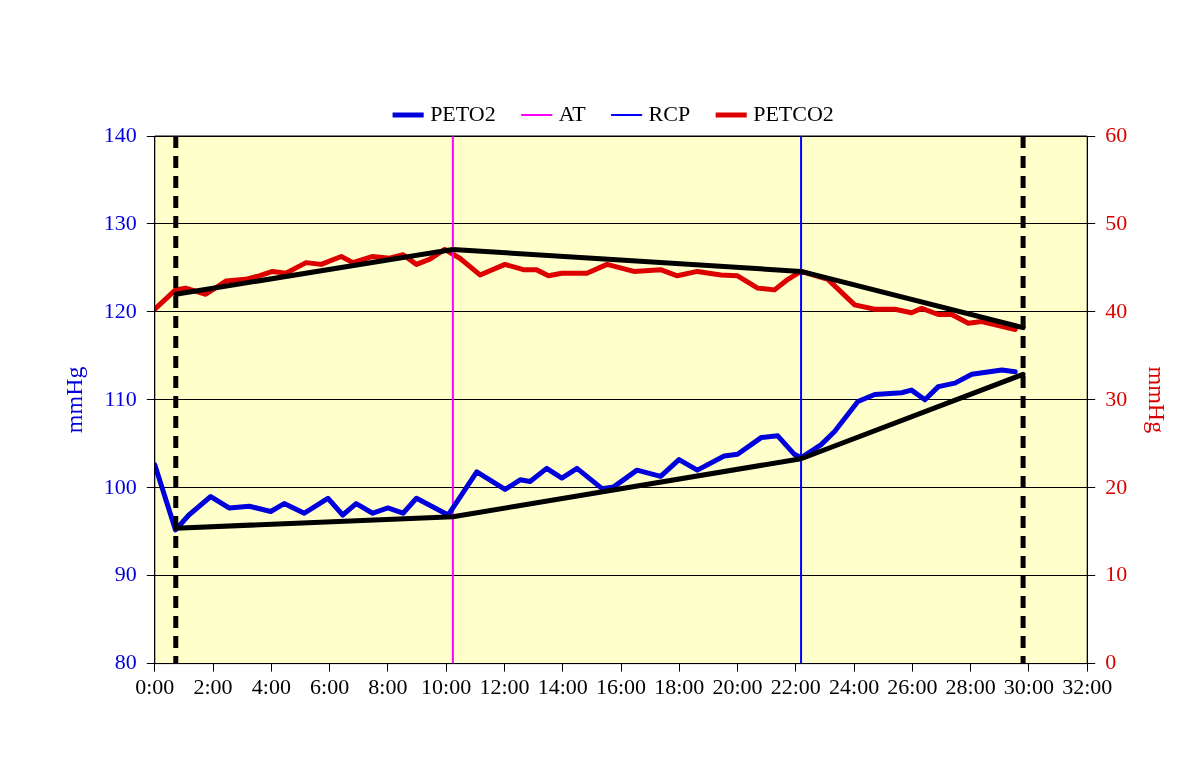  I want to click on x-tick-label: 14:00, so click(562, 686).